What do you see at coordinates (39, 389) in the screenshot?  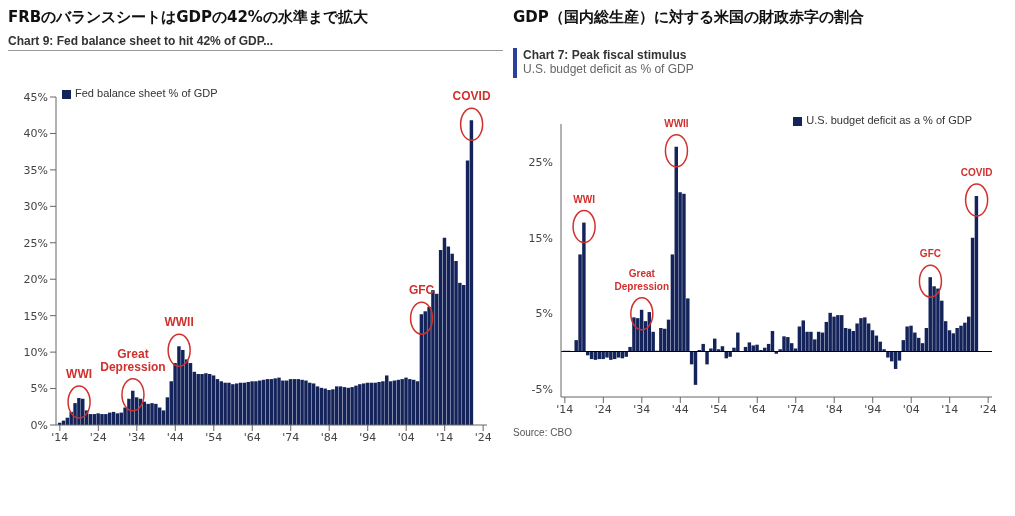 I see `y-tick-label: 5%` at bounding box center [39, 389].